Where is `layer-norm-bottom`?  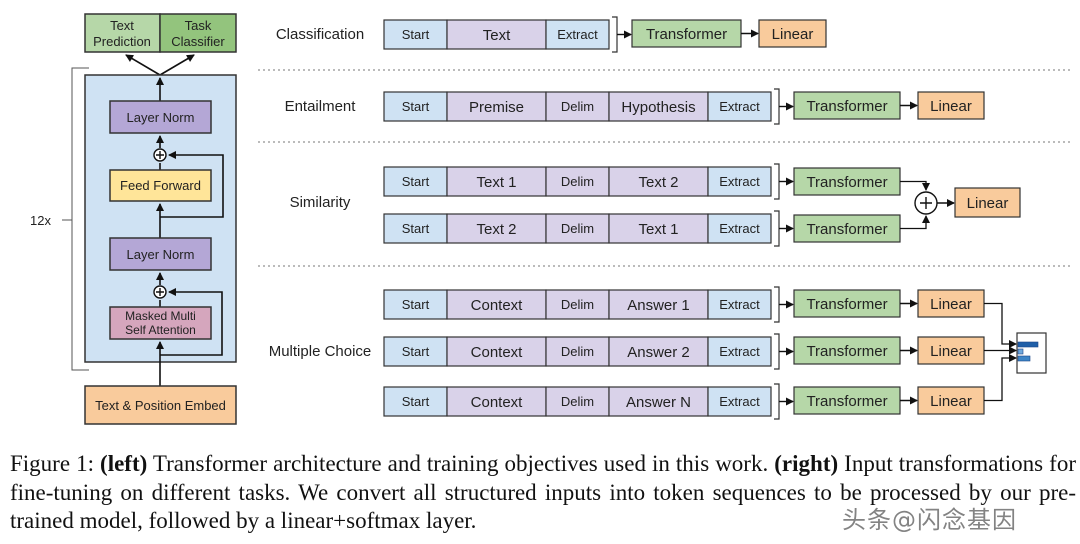
layer-norm-bottom is located at coordinates (160, 254).